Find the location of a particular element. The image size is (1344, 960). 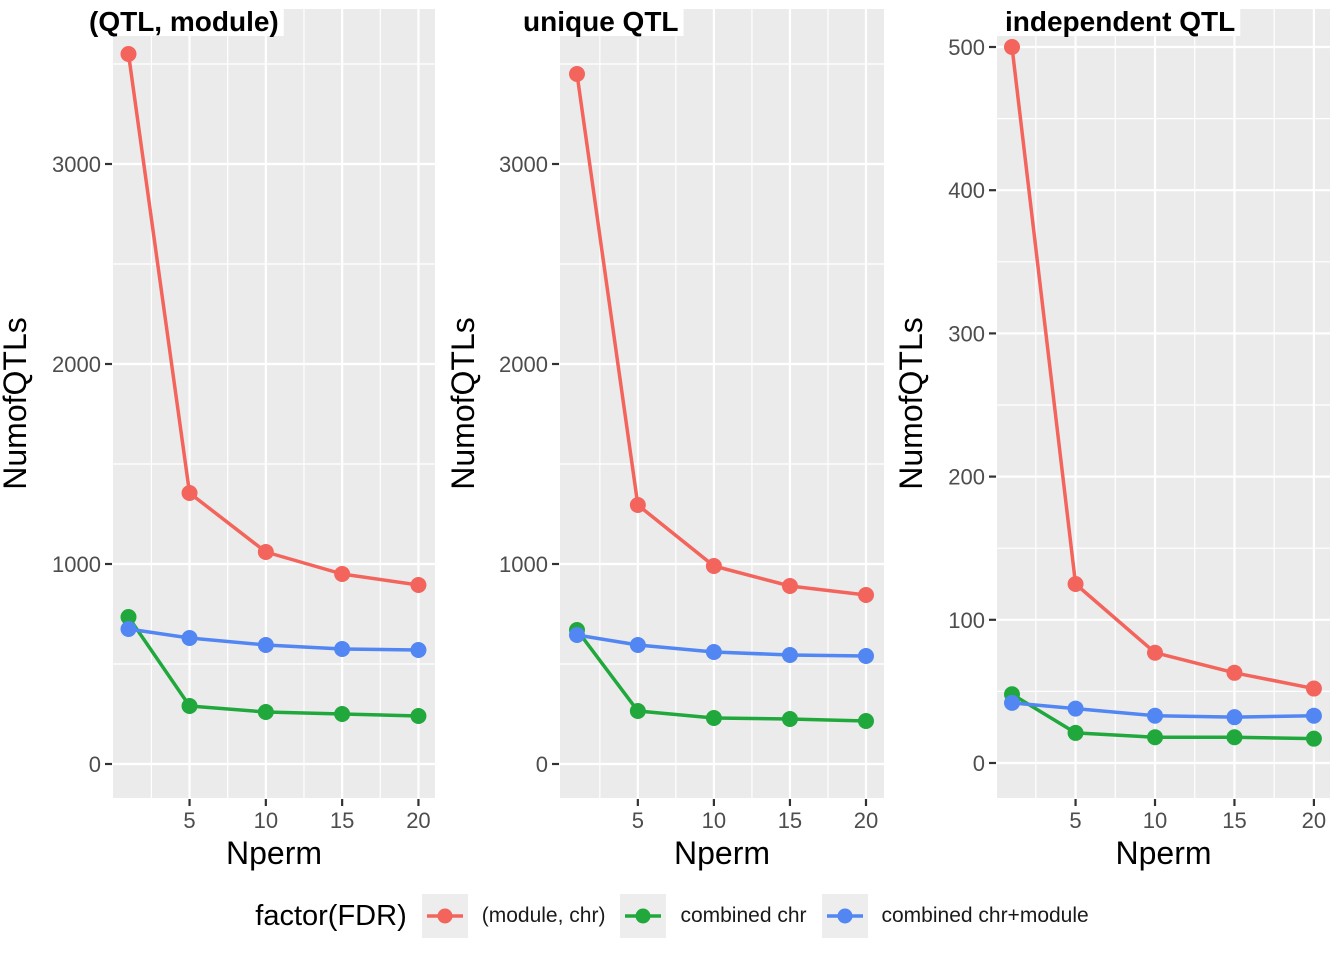

legend-item-combined-chr-module: combined chr+module is located at coordinates (955, 916).